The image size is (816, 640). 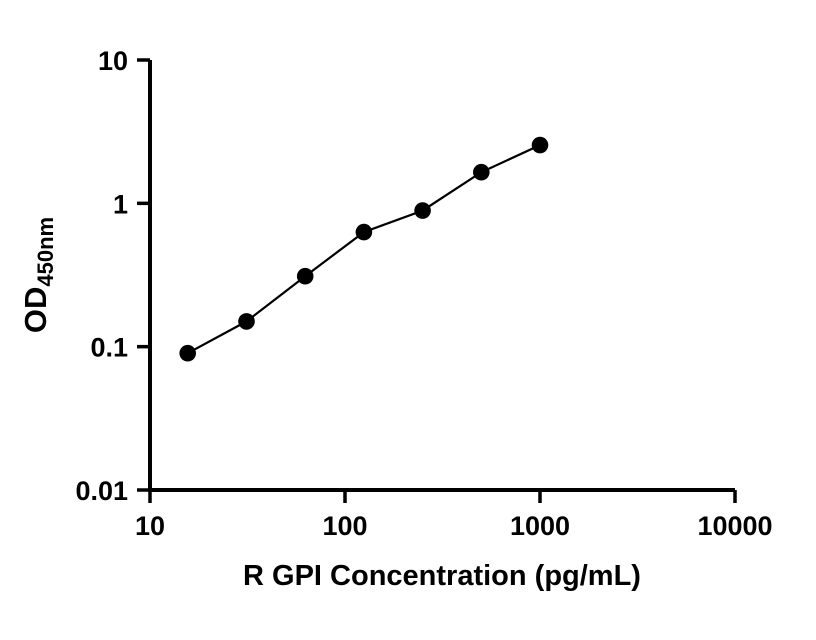 I want to click on y-axis-label: OD450nm, so click(x=38, y=275).